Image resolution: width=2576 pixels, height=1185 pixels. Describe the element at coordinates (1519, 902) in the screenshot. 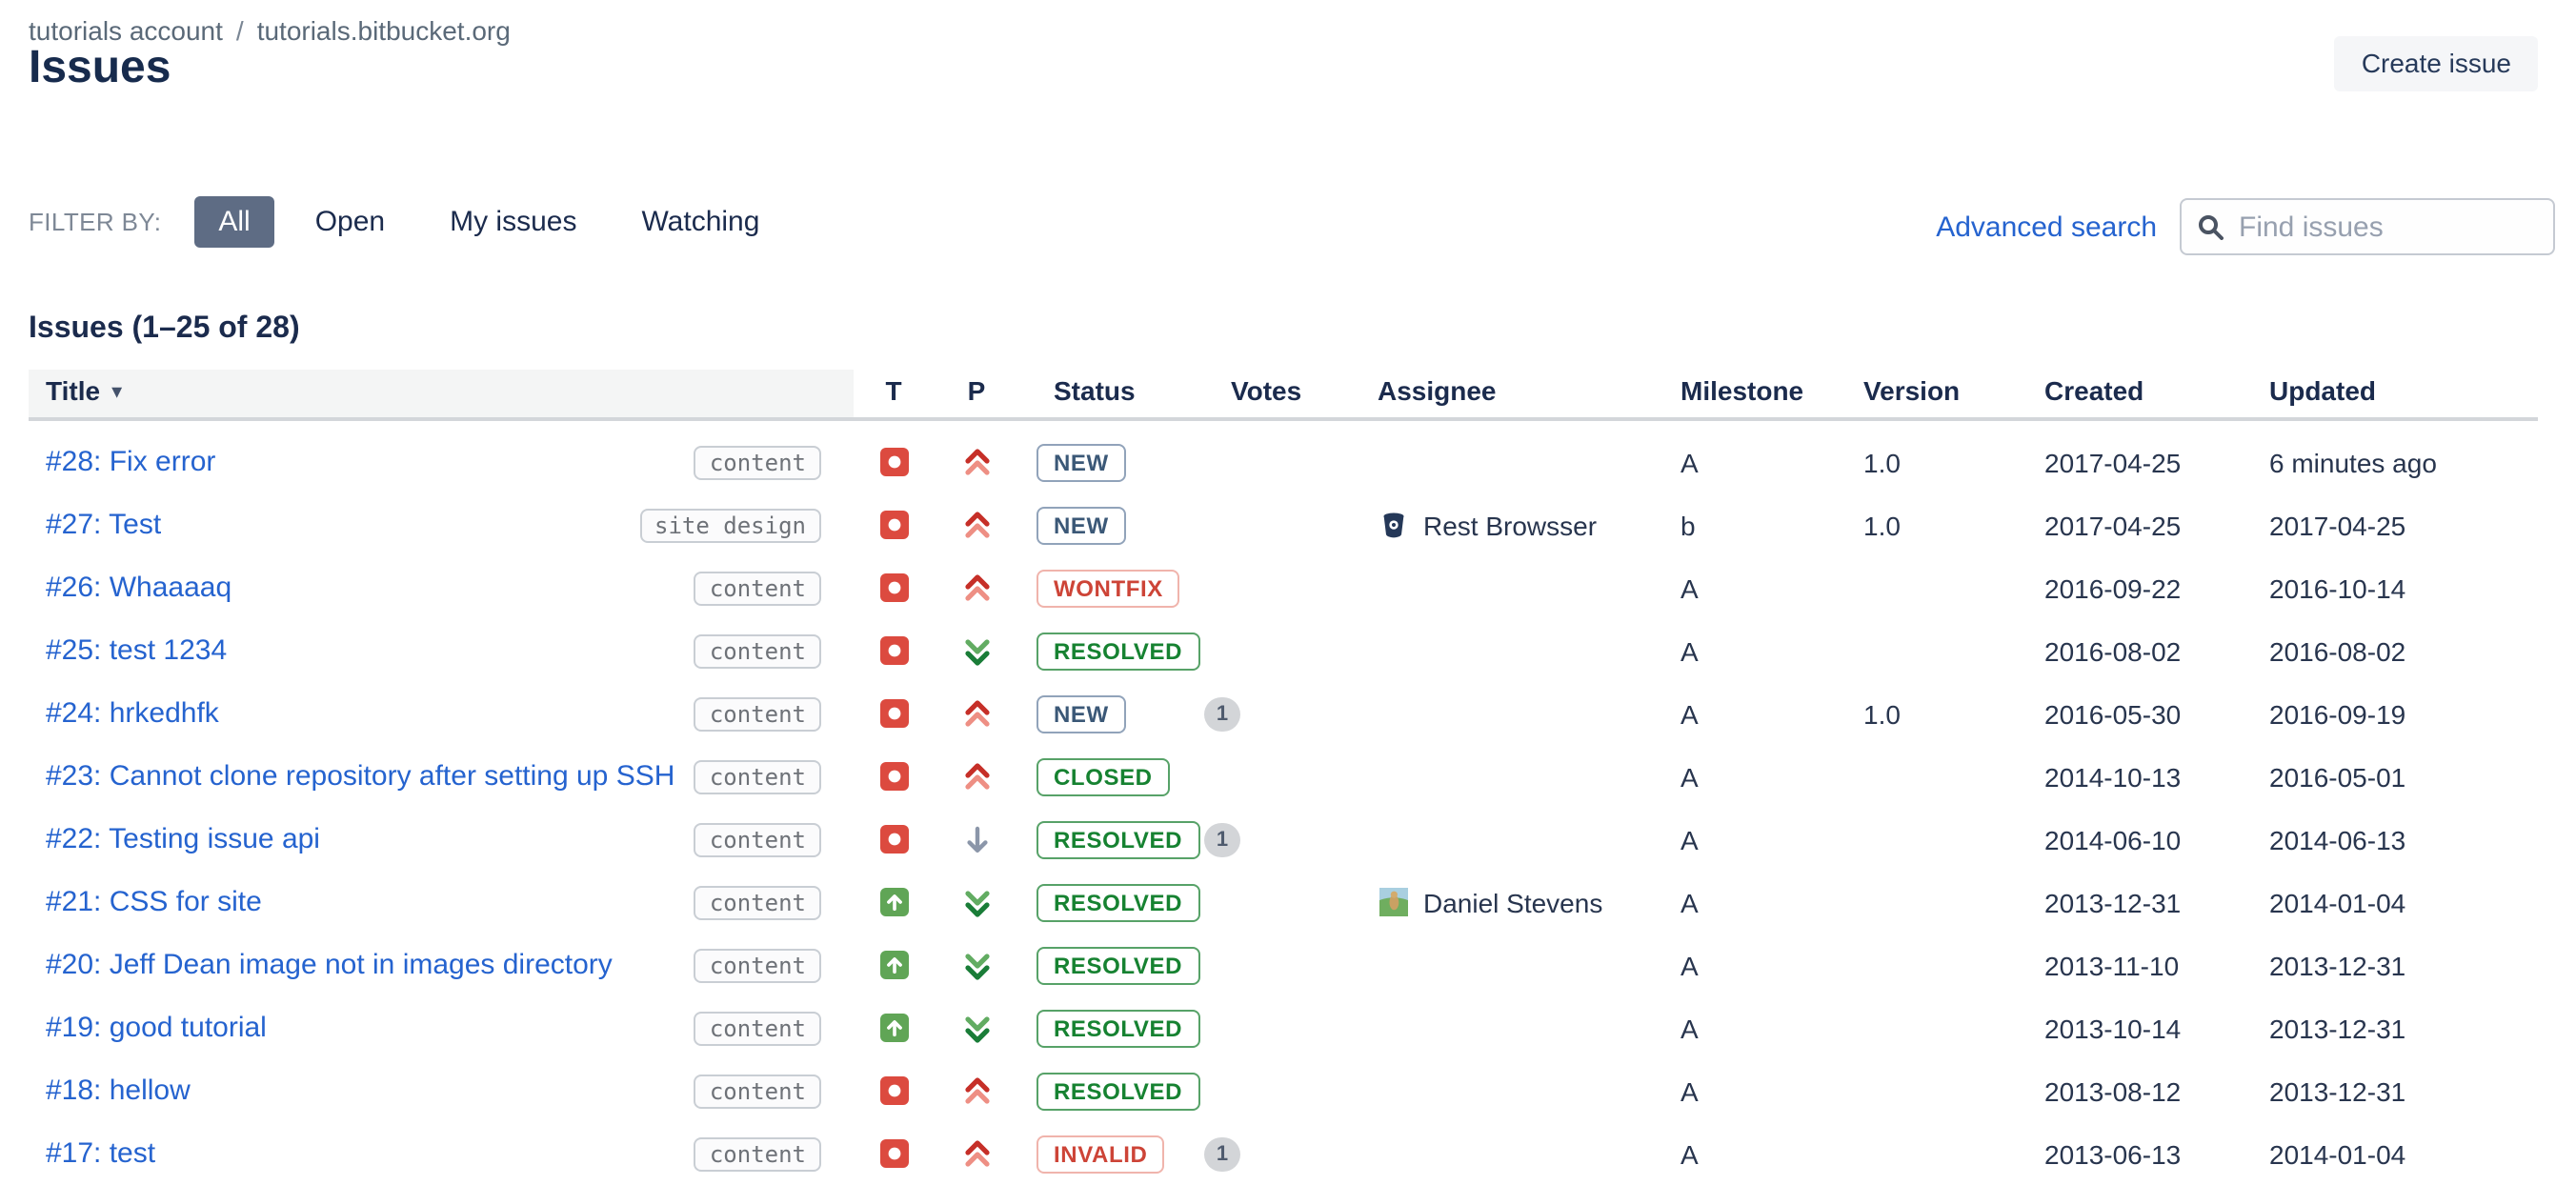

I see `assignee-cell: Daniel Stevens` at that location.